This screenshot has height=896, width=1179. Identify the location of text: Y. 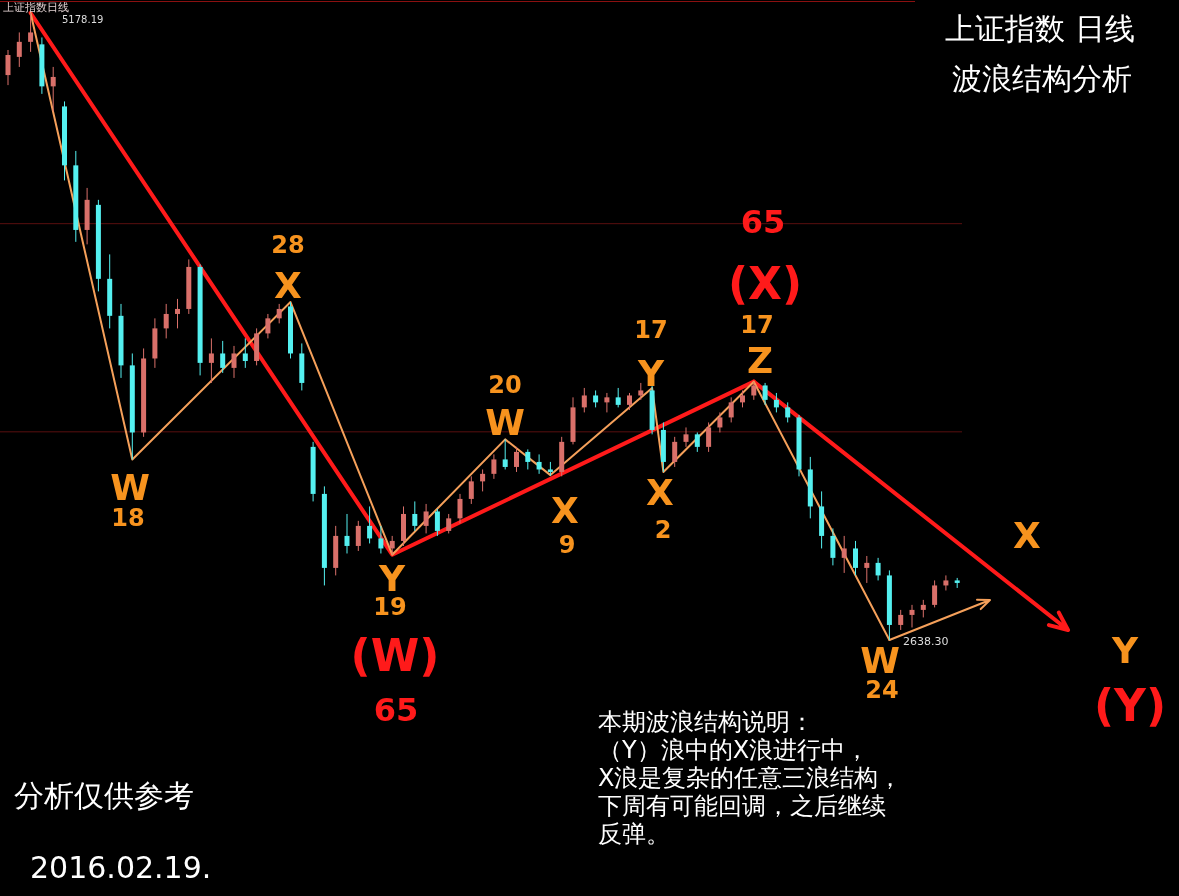
(1124, 650).